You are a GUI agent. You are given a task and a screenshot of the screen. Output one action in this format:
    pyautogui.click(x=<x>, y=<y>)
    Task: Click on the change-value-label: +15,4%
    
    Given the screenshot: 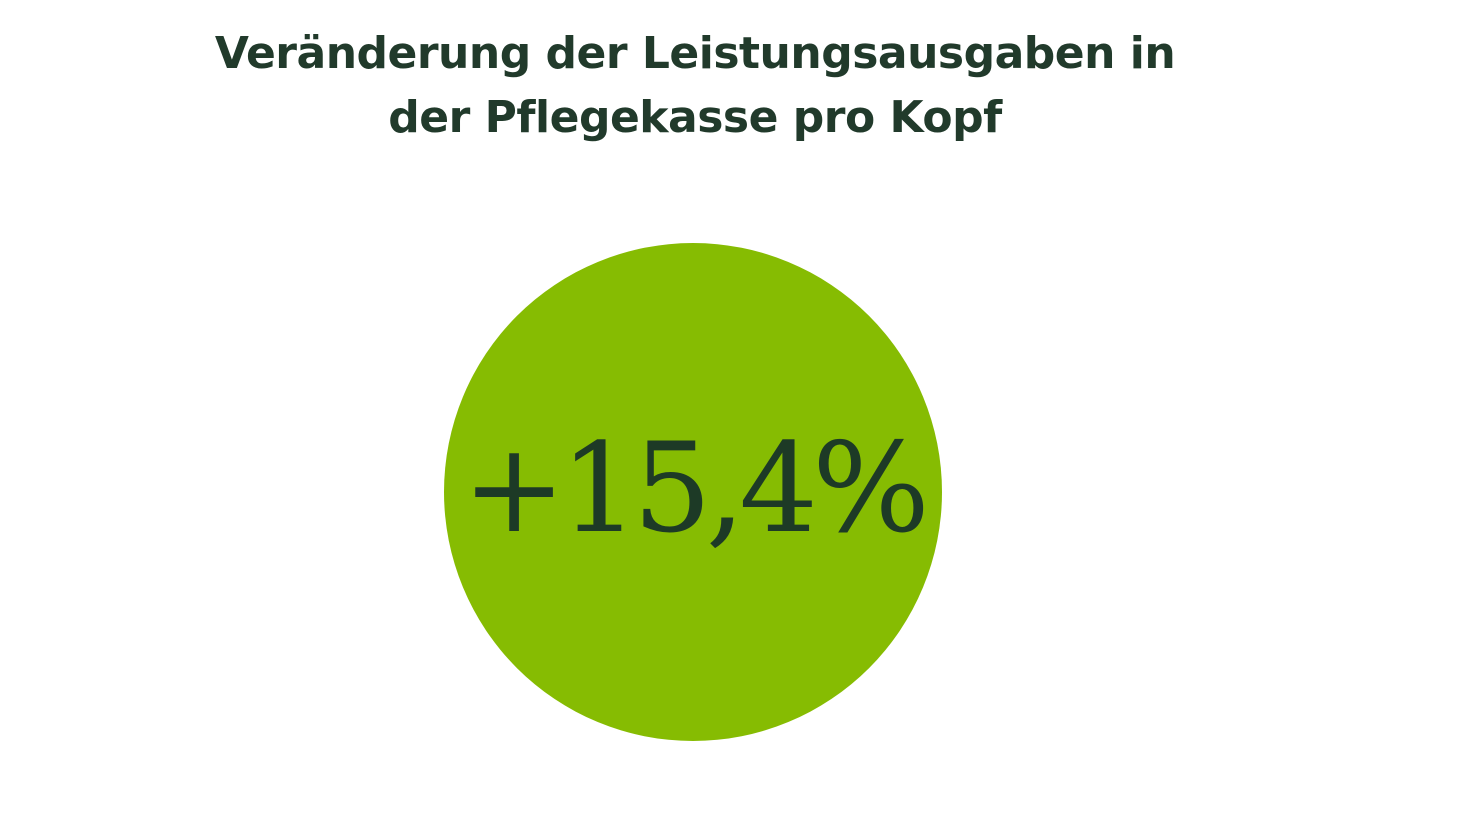 What is the action you would take?
    pyautogui.click(x=696, y=489)
    